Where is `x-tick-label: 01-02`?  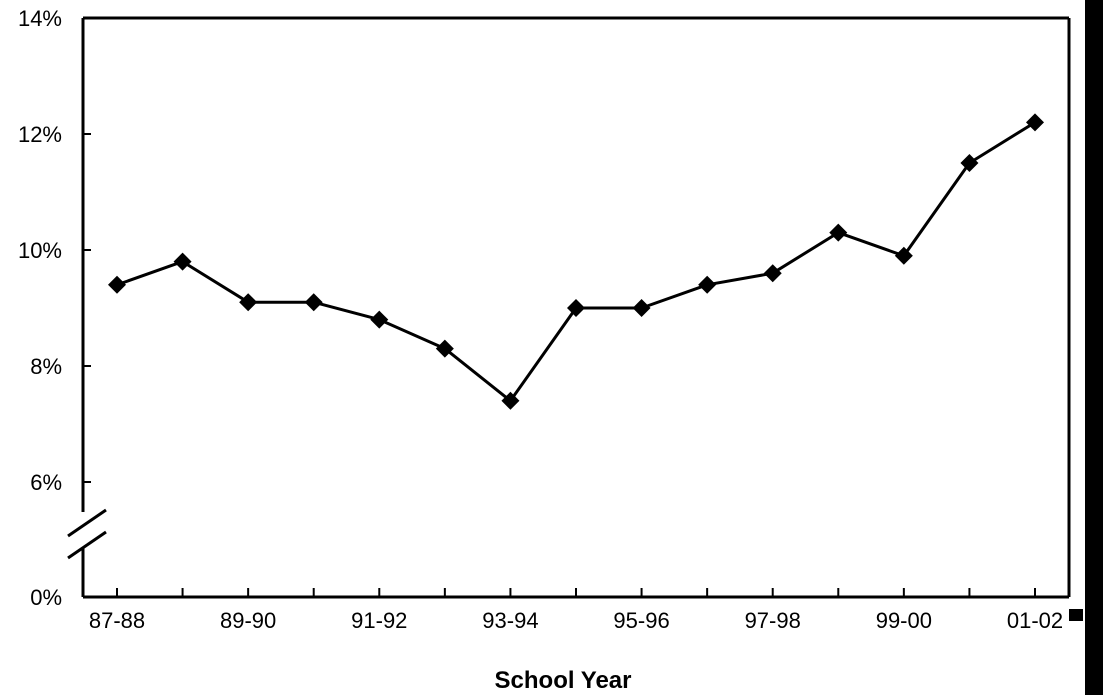 x-tick-label: 01-02 is located at coordinates (1035, 620).